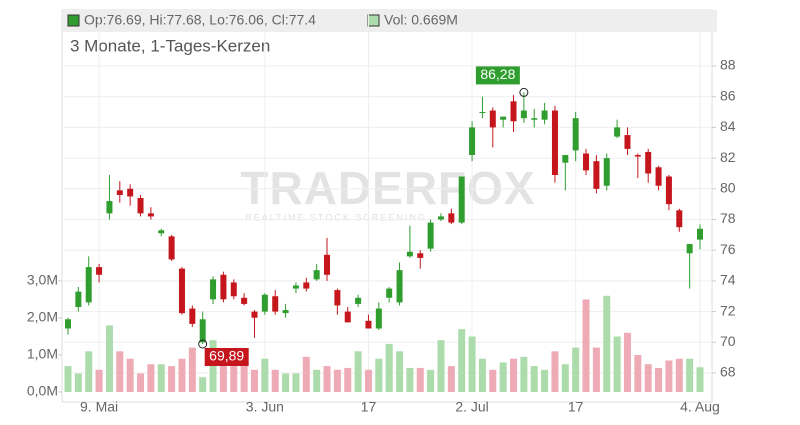 This screenshot has width=800, height=425. What do you see at coordinates (99, 407) in the screenshot?
I see `x-tick-label: 9. Mai` at bounding box center [99, 407].